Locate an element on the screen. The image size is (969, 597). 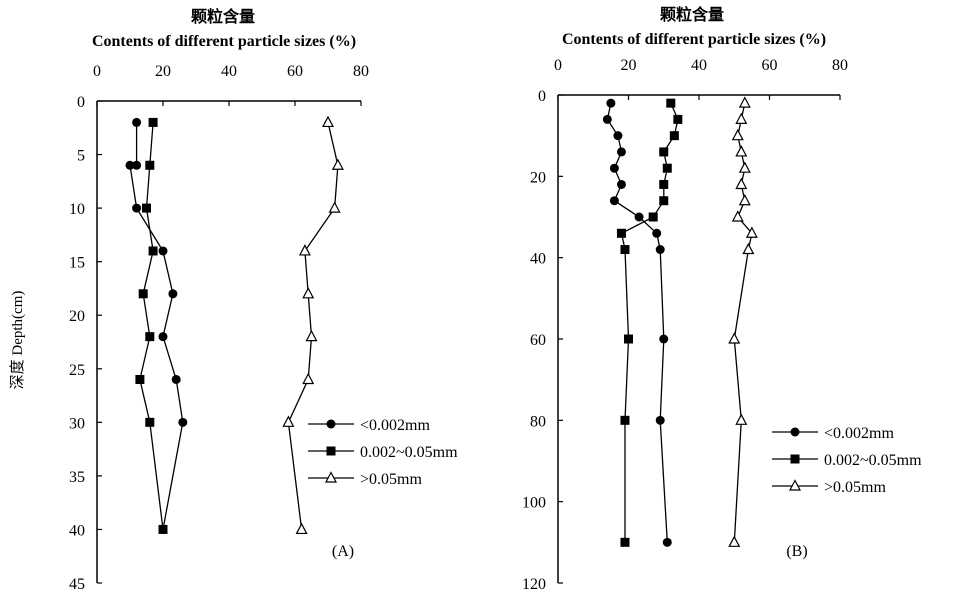
panel-a-y-tick-label: 0 is located at coordinates (81, 102).